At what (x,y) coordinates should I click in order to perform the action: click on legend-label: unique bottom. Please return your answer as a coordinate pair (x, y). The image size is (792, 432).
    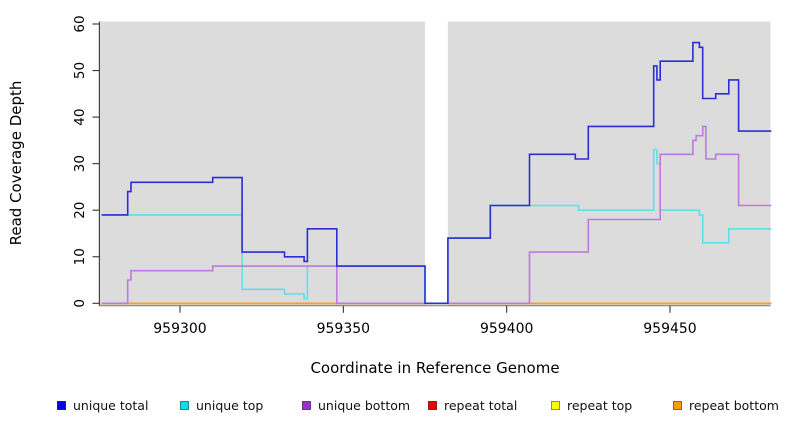
    Looking at the image, I should click on (364, 405).